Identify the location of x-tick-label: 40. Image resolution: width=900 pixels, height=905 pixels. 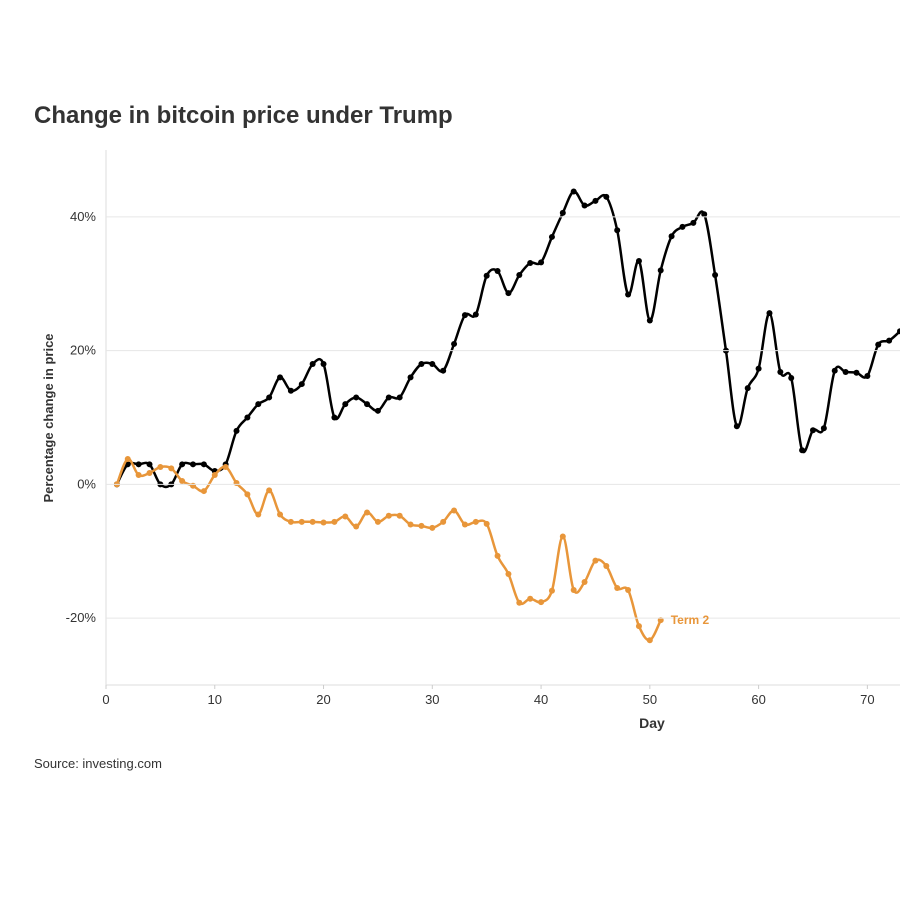
(541, 699).